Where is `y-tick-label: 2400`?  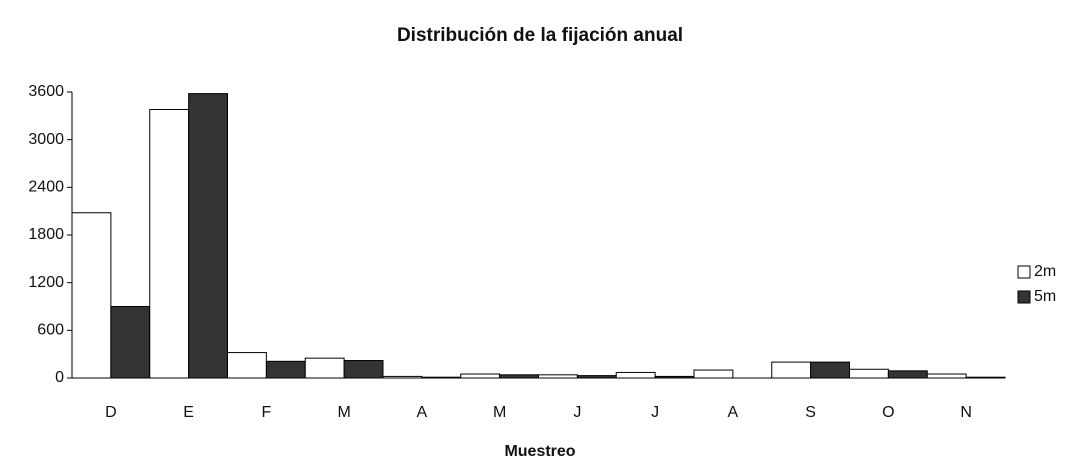 y-tick-label: 2400 is located at coordinates (46, 187).